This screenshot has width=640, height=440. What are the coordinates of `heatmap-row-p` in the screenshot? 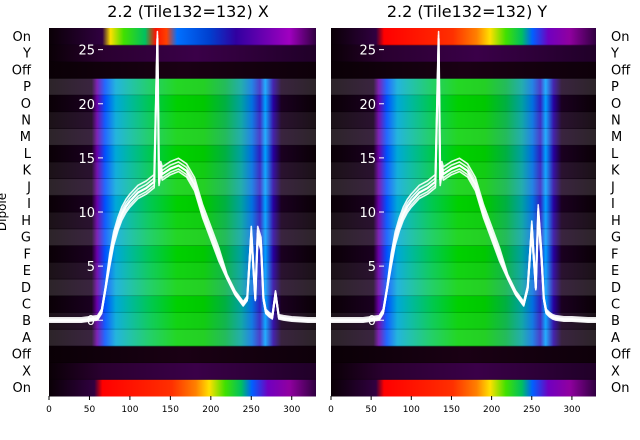 It's located at (182, 87).